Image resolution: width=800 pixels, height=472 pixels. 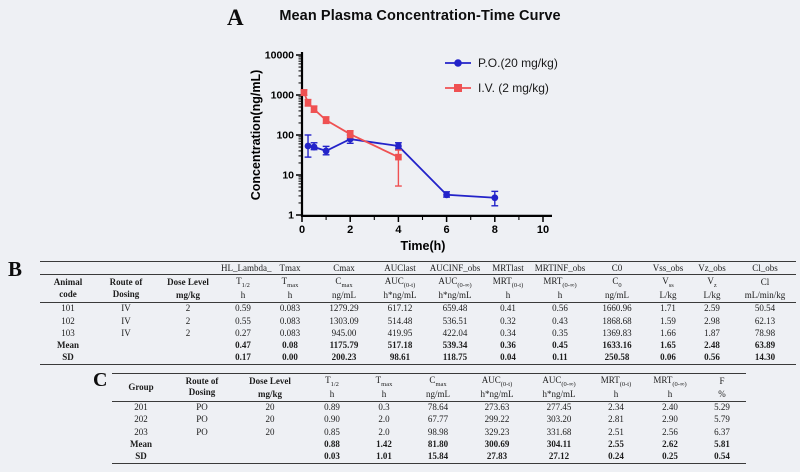 I want to click on table-cell: 0.11, so click(x=560, y=357).